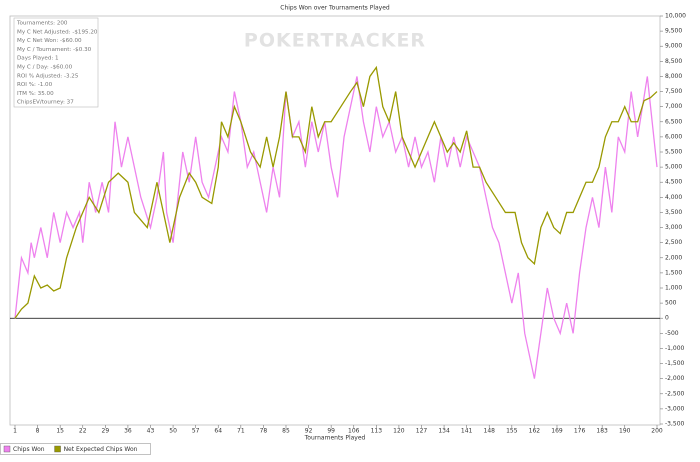  I want to click on x-tick-label: 64, so click(218, 431).